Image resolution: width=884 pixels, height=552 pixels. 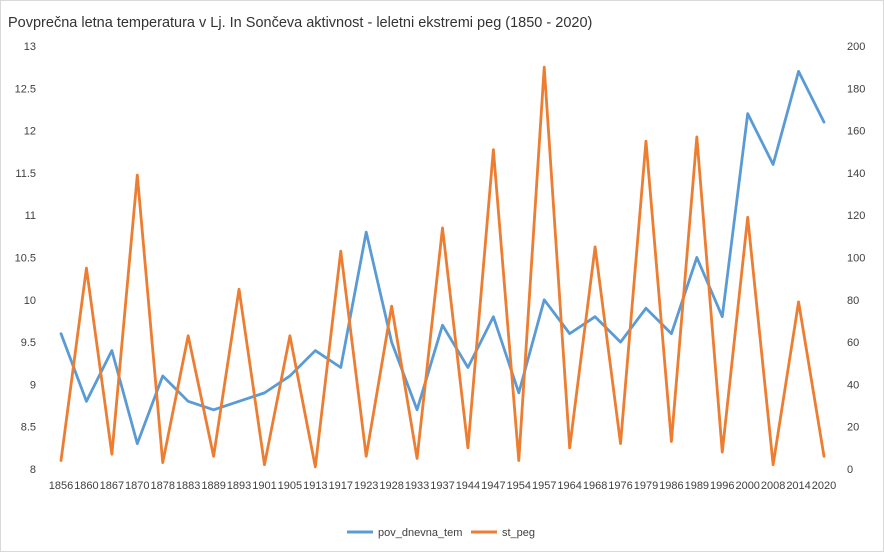 What do you see at coordinates (856, 174) in the screenshot?
I see `right-tick-label: 140` at bounding box center [856, 174].